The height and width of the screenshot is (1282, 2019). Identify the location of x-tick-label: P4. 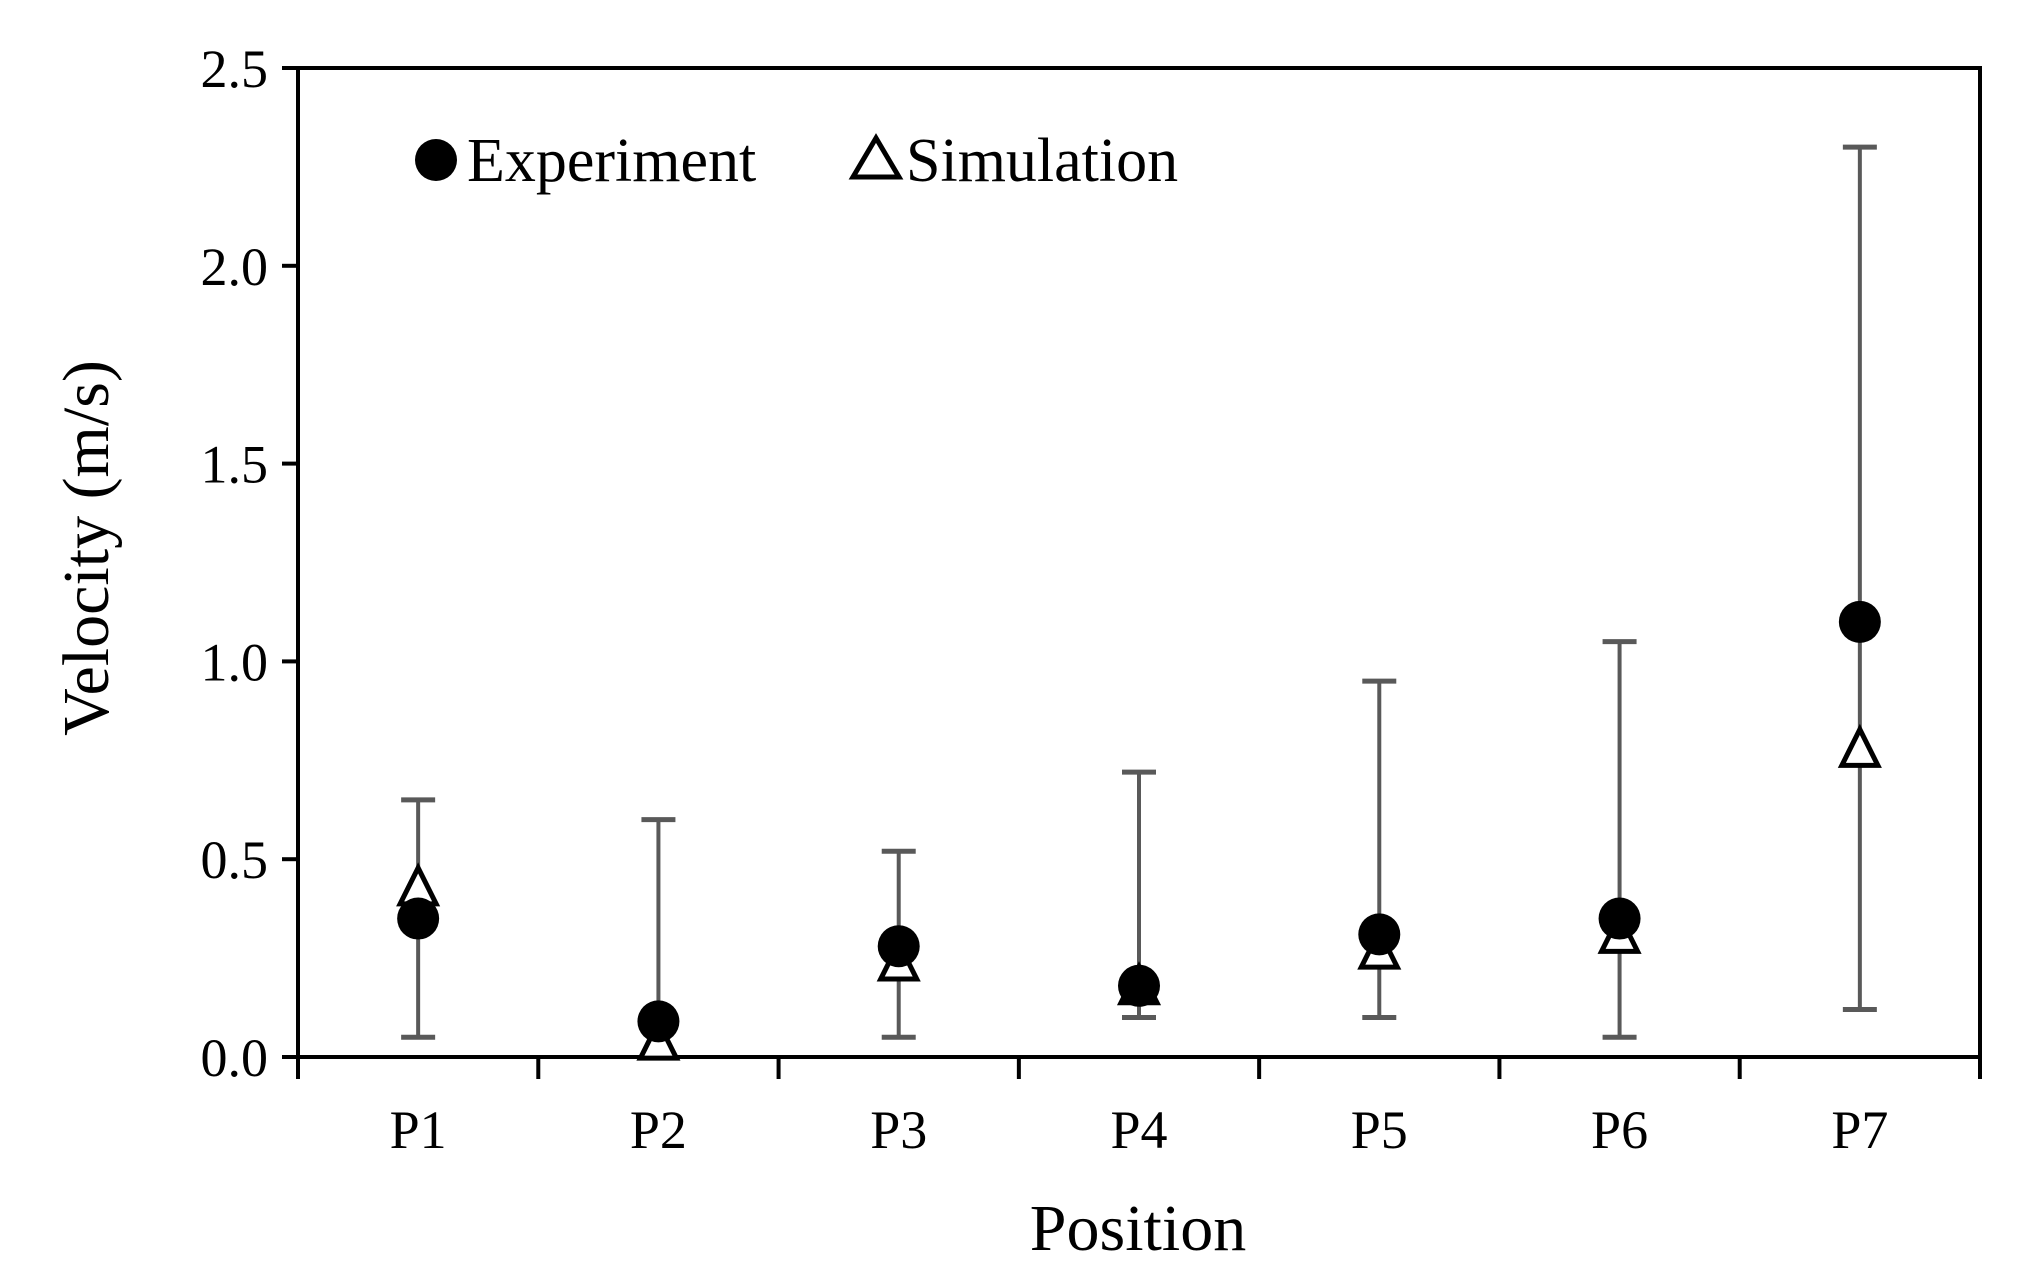
(1138, 1130).